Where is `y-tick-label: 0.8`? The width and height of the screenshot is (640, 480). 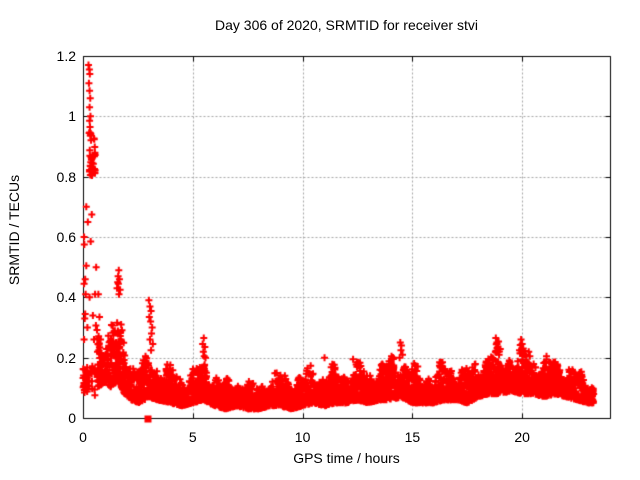
y-tick-label: 0.8 is located at coordinates (66, 176).